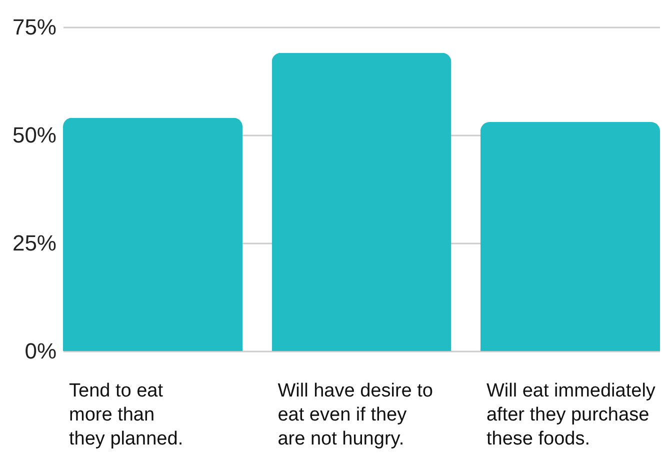 The image size is (662, 457). Describe the element at coordinates (34, 135) in the screenshot. I see `y-tick-label: 50%` at that location.